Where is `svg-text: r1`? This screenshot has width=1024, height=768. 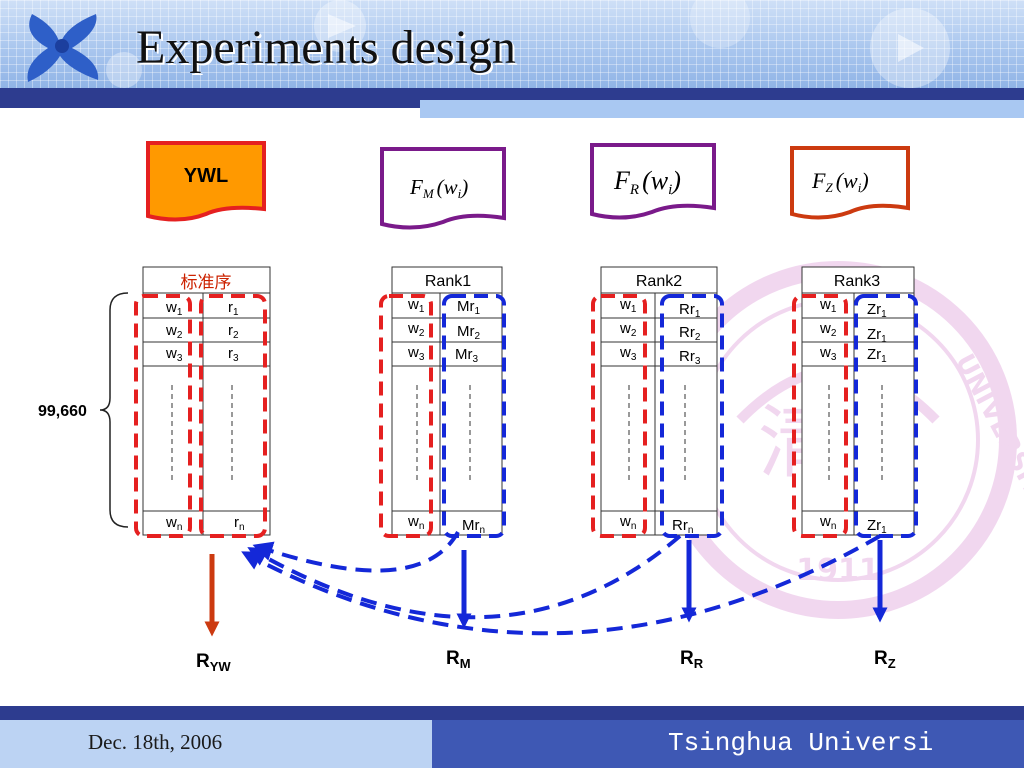
svg-text: r1 is located at coordinates (233, 308).